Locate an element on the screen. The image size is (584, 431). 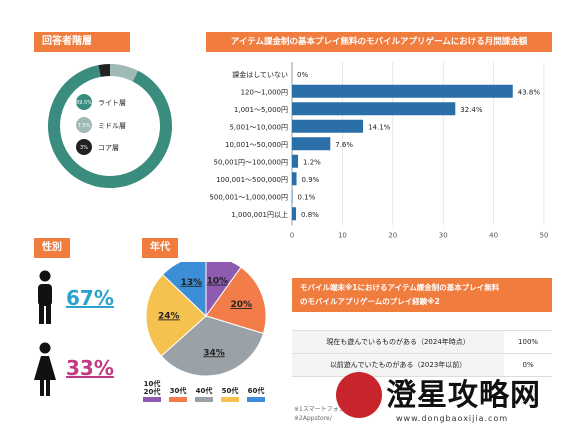
pie-value-label: 24% is located at coordinates (169, 316).